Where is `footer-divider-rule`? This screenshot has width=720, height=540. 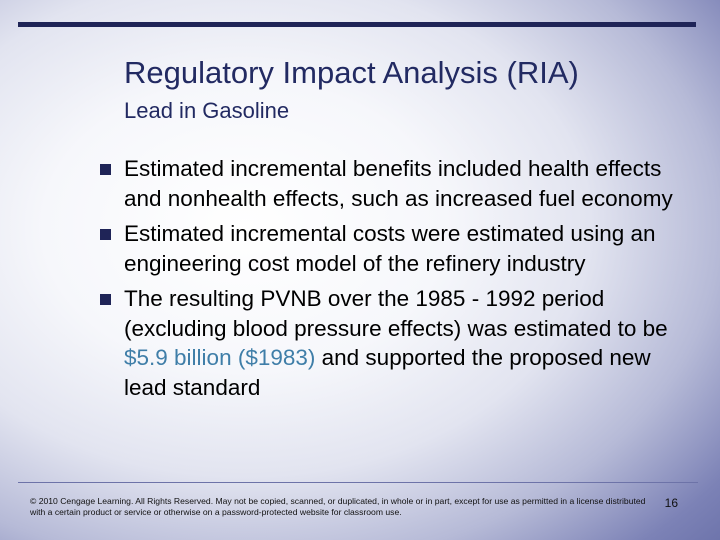
footer-divider-rule is located at coordinates (358, 482).